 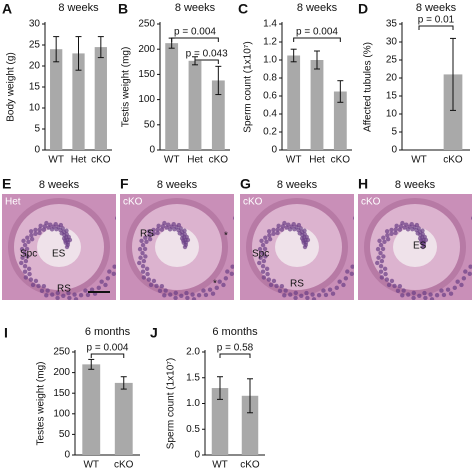 What do you see at coordinates (270, 42) in the screenshot?
I see `y-tick-label: 1.2` at bounding box center [270, 42].